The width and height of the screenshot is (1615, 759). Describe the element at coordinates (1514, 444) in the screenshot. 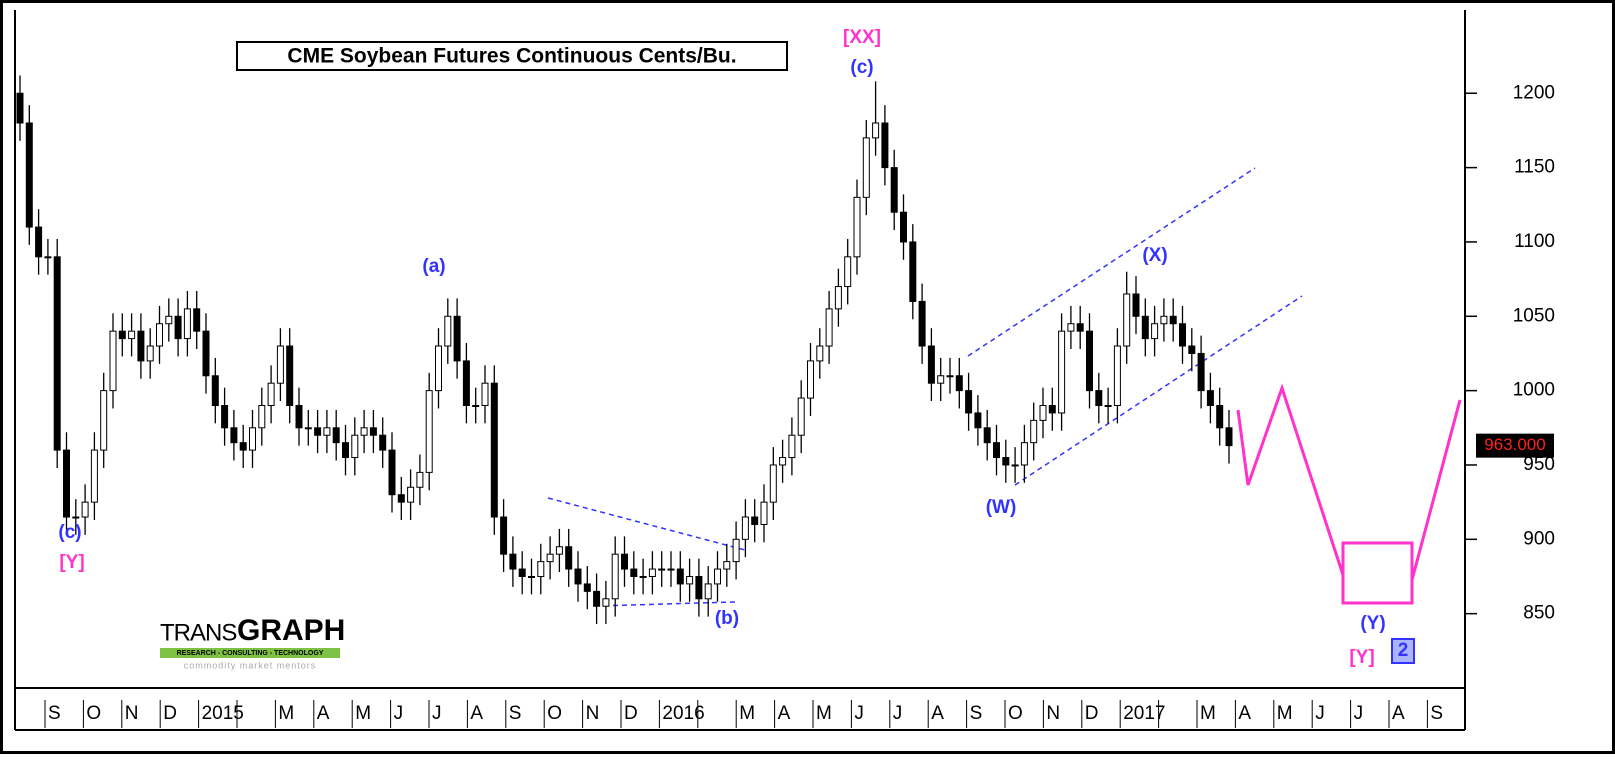

I see `last-price-label: 963.000` at that location.